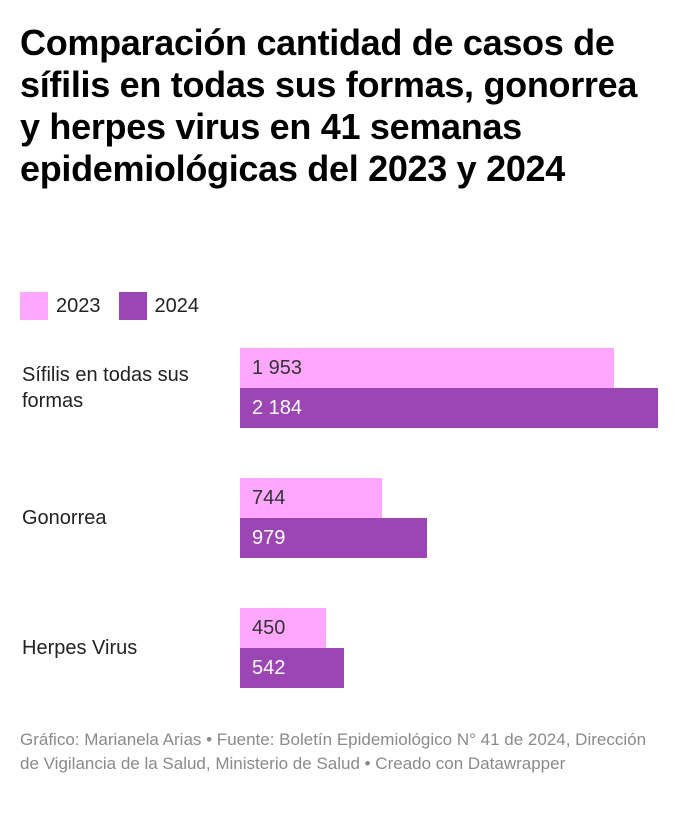  I want to click on bar-value-label: 744, so click(269, 498).